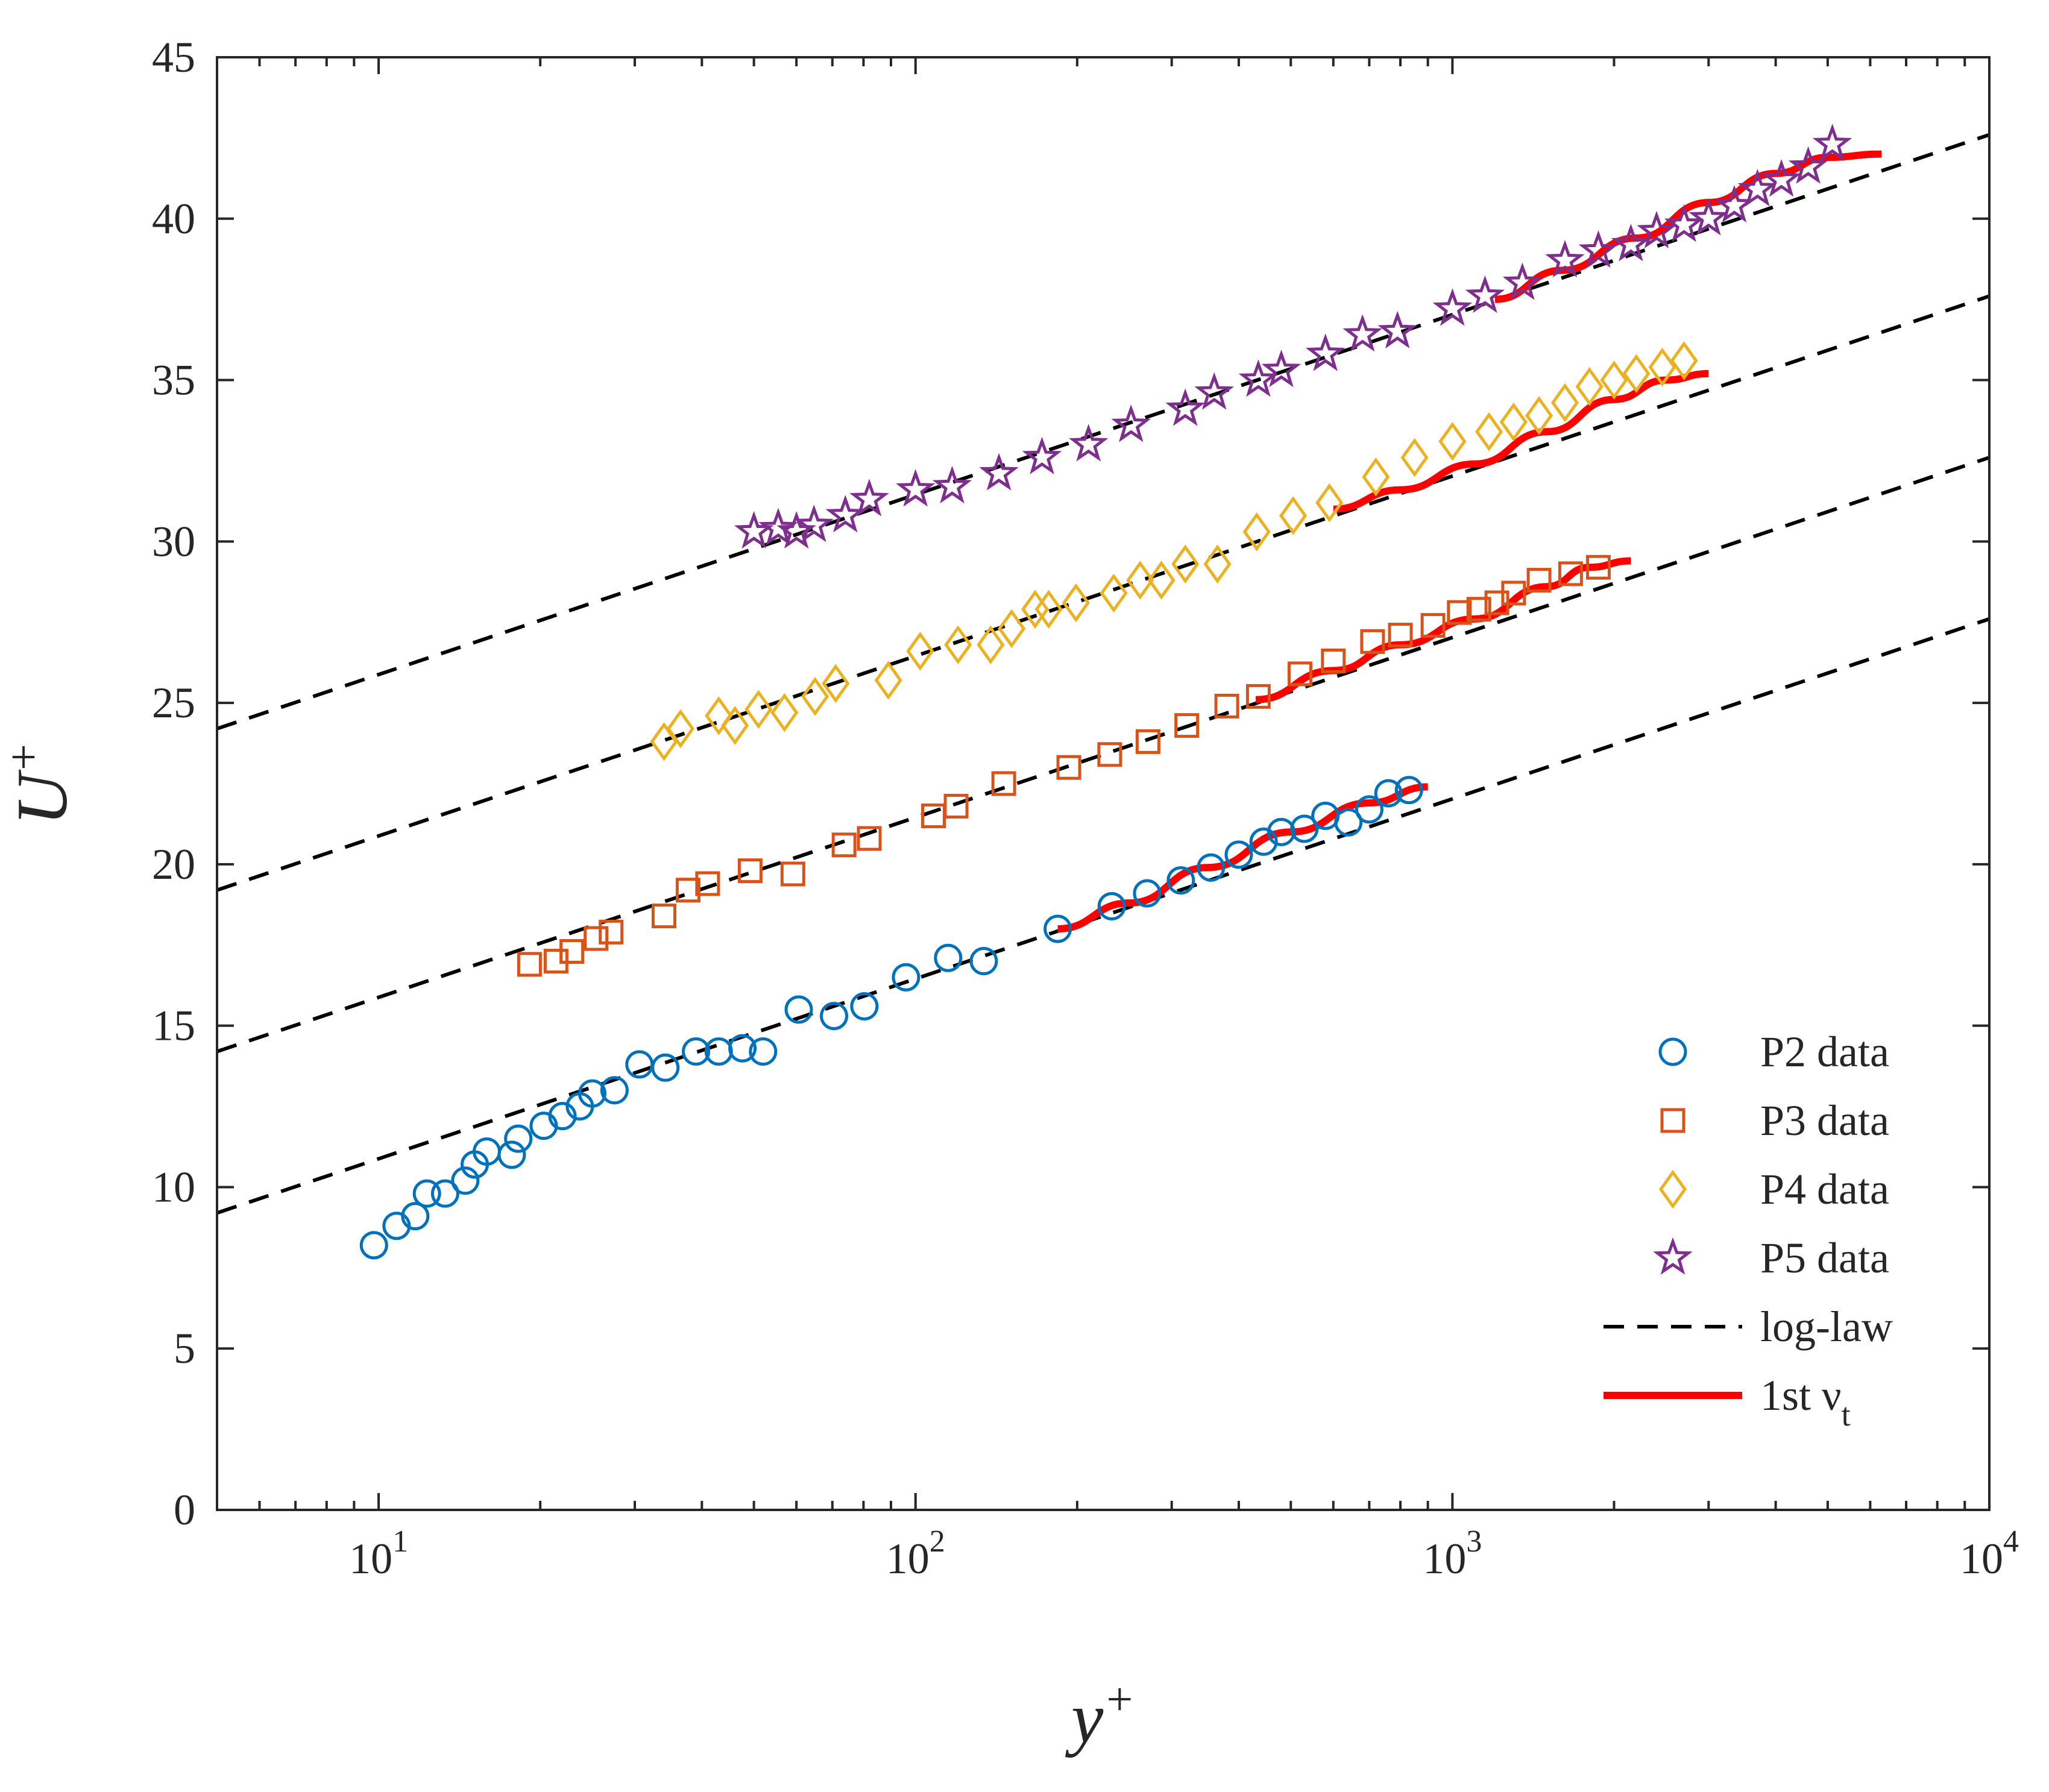  I want to click on y-axis-title-sup: +, so click(24, 757).